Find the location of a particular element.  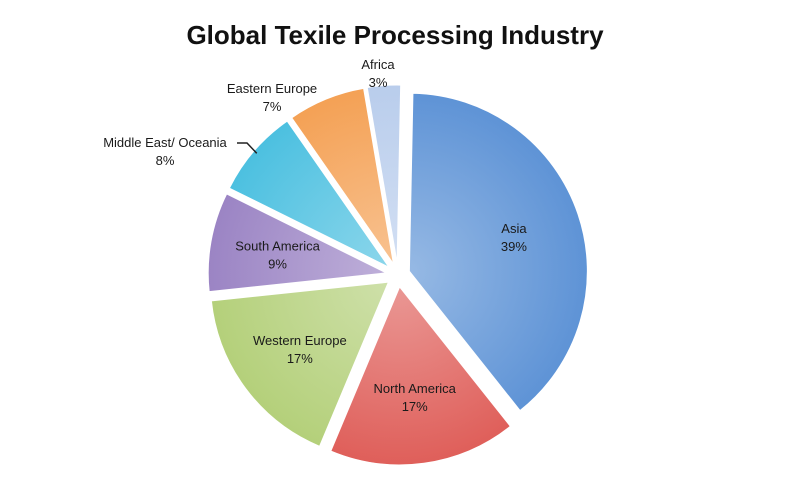

slice-label-south-america: South America is located at coordinates (277, 245).